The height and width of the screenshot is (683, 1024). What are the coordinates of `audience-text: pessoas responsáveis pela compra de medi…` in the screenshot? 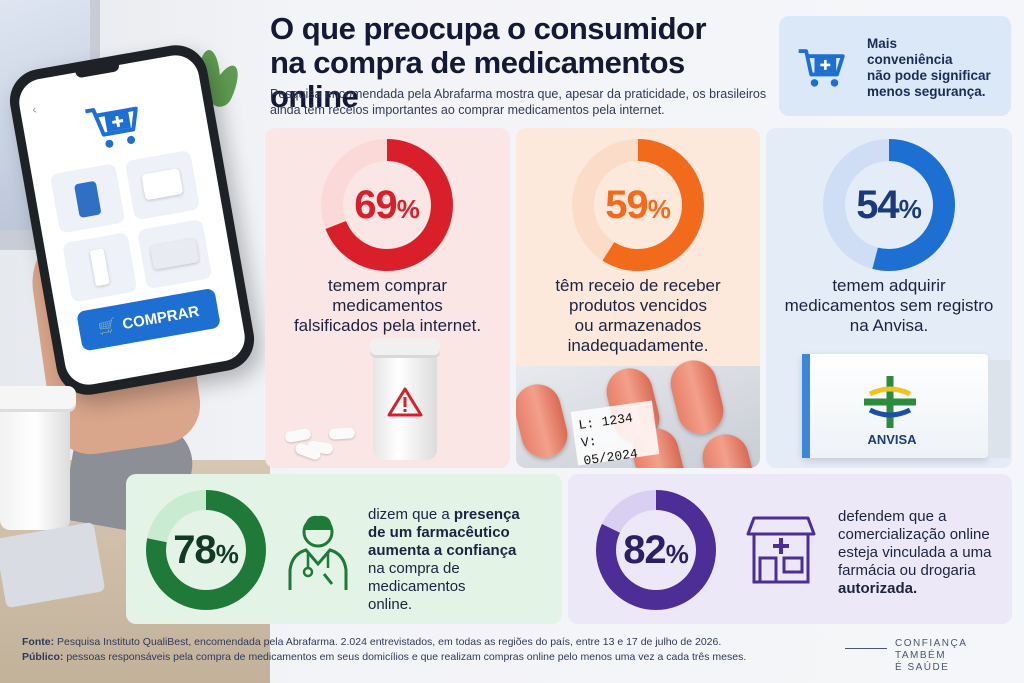 It's located at (405, 657).